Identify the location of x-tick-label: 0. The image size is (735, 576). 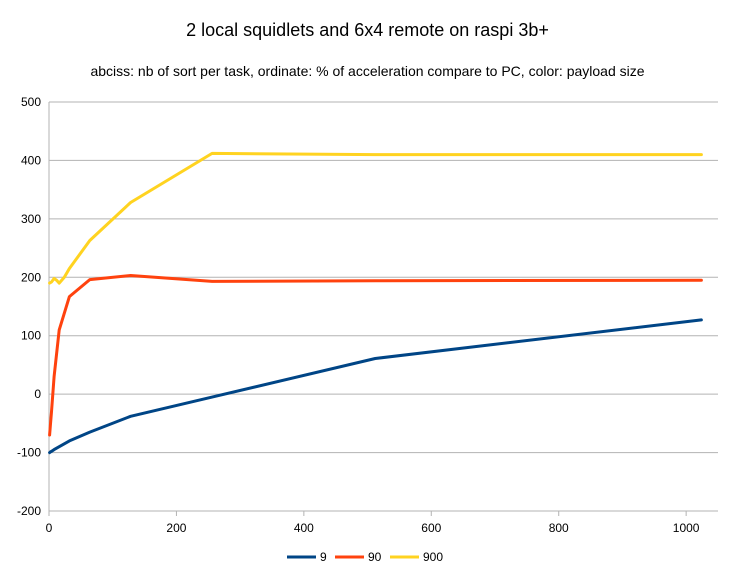
(49, 528).